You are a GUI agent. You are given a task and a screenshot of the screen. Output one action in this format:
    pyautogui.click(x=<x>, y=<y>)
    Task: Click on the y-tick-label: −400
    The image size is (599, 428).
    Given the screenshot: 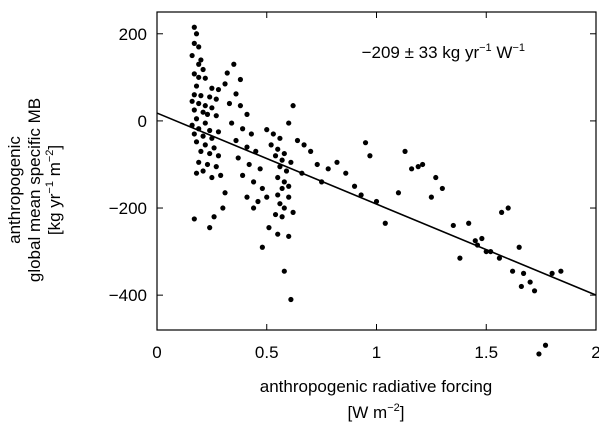 What is the action you would take?
    pyautogui.click(x=128, y=295)
    